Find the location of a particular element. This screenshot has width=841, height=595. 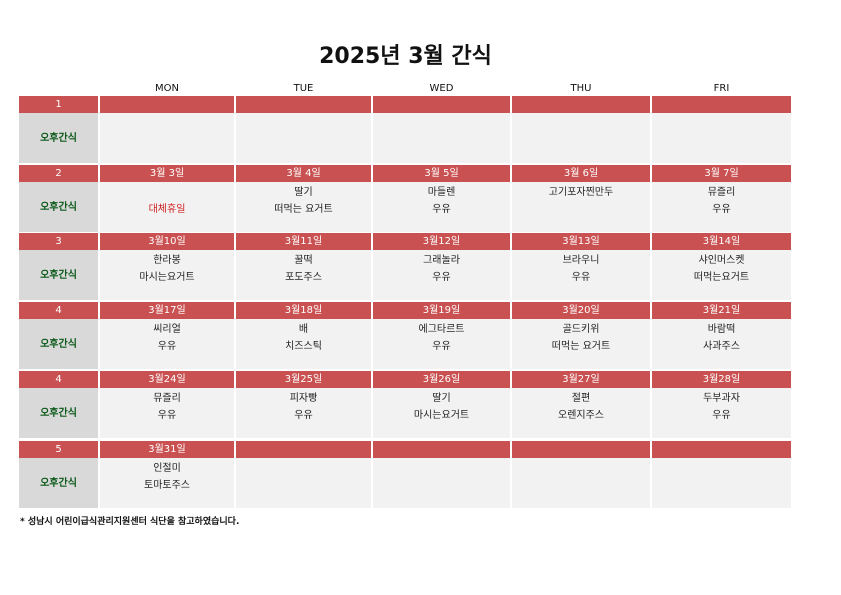

menu-item: 포도주스 is located at coordinates (303, 277).